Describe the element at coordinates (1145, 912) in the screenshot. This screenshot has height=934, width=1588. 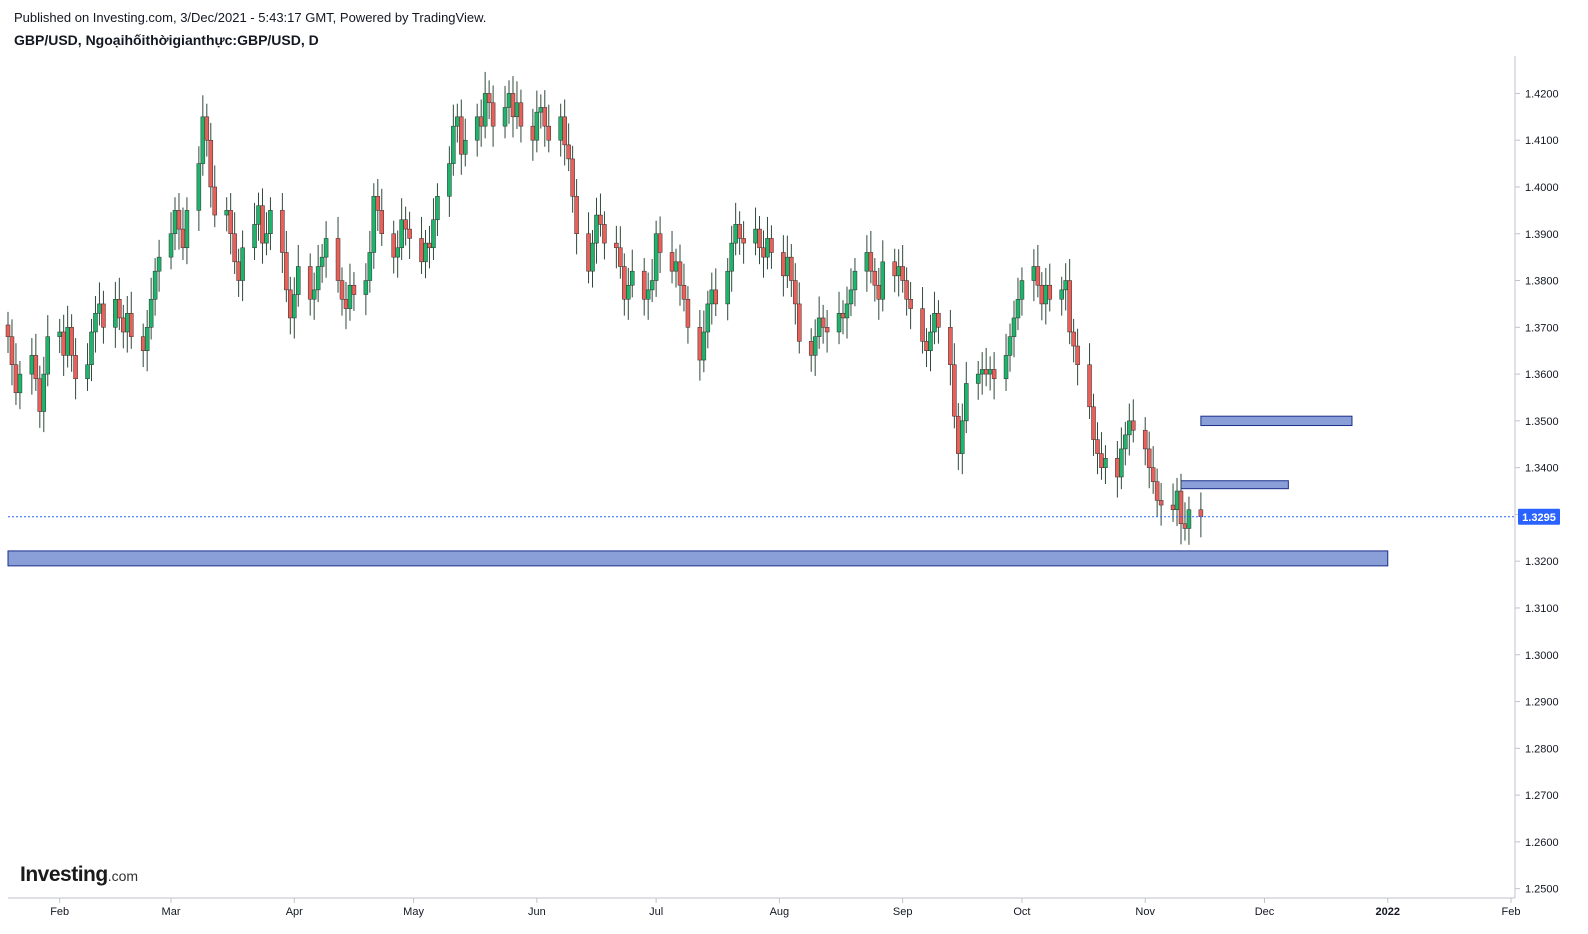
I see `time-tick-label: Nov` at that location.